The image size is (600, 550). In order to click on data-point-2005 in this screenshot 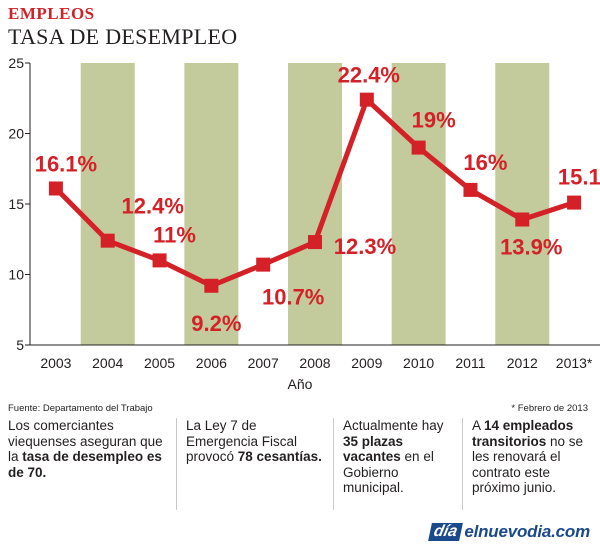, I will do `click(159, 260)`.